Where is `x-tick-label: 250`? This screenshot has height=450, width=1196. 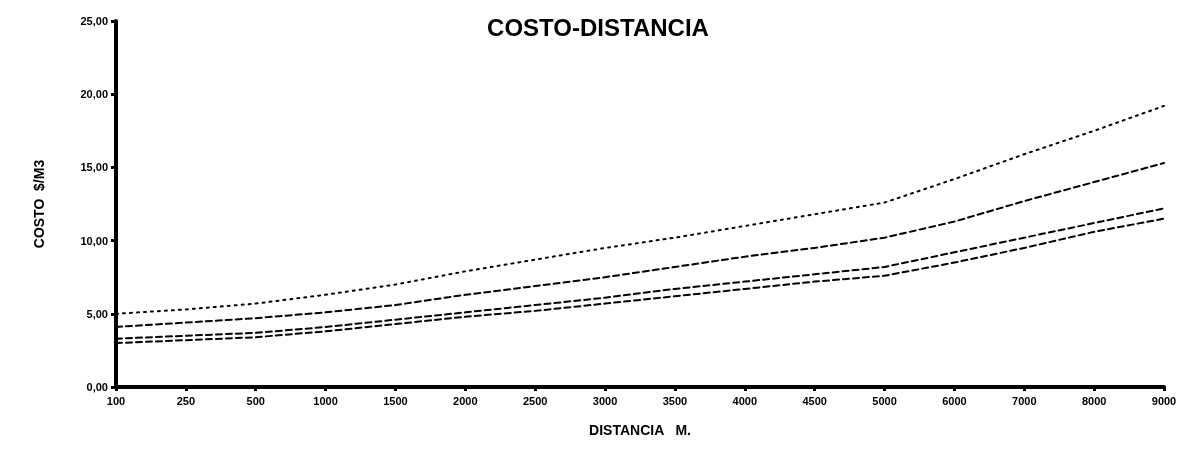
x-tick-label: 250 is located at coordinates (186, 400).